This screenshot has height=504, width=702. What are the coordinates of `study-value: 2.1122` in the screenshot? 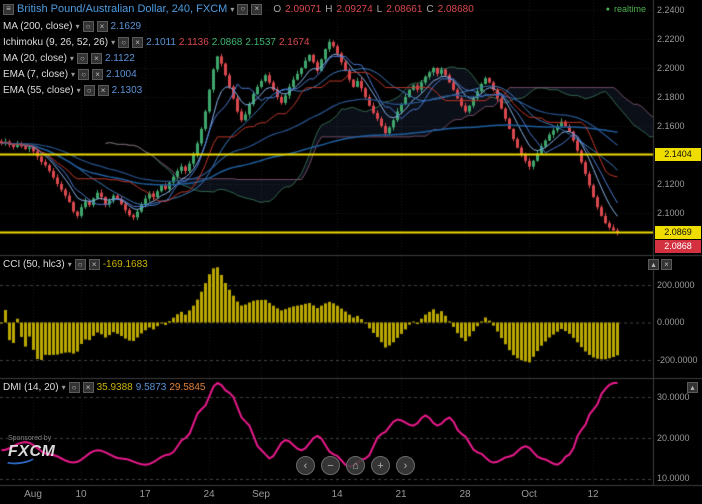 It's located at (119, 58).